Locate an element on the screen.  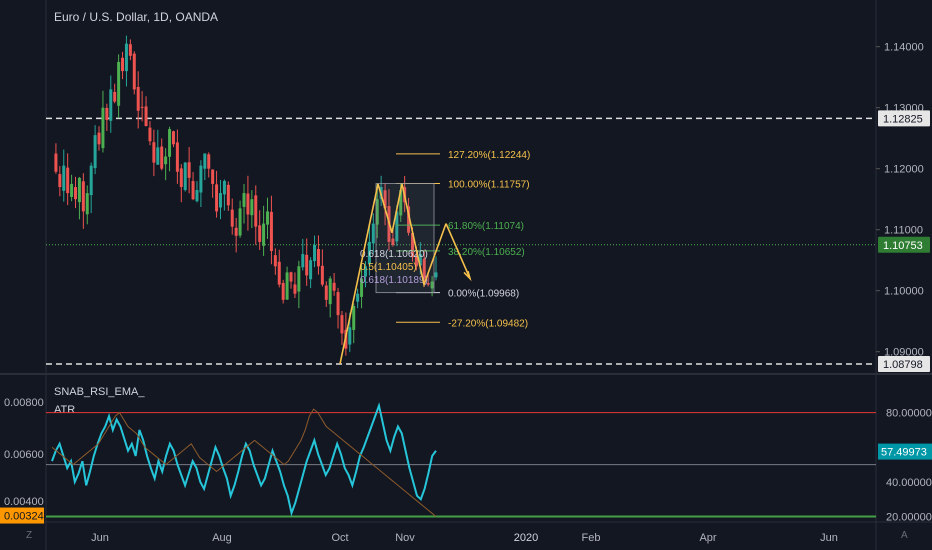
projection-arrow is located at coordinates (458, 251).